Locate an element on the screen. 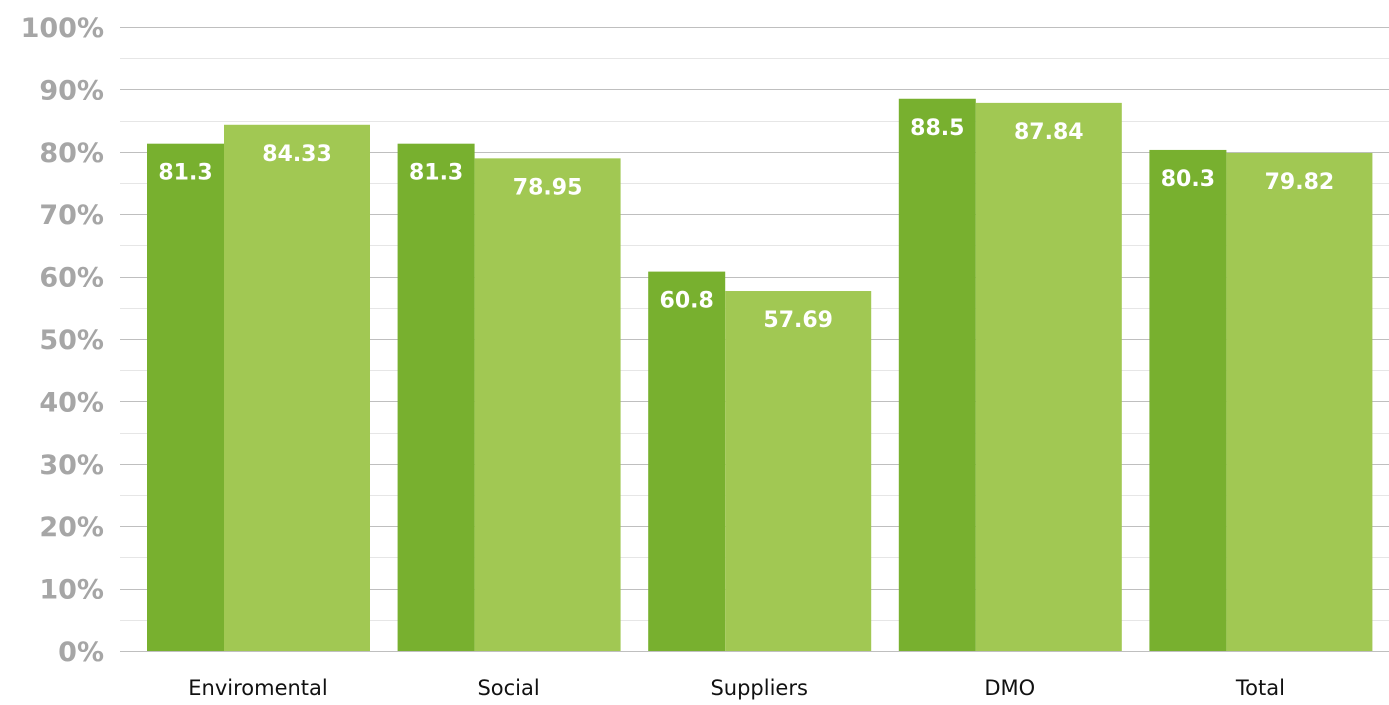 Image resolution: width=1389 pixels, height=705 pixels. x-tick-label: Social is located at coordinates (508, 688).